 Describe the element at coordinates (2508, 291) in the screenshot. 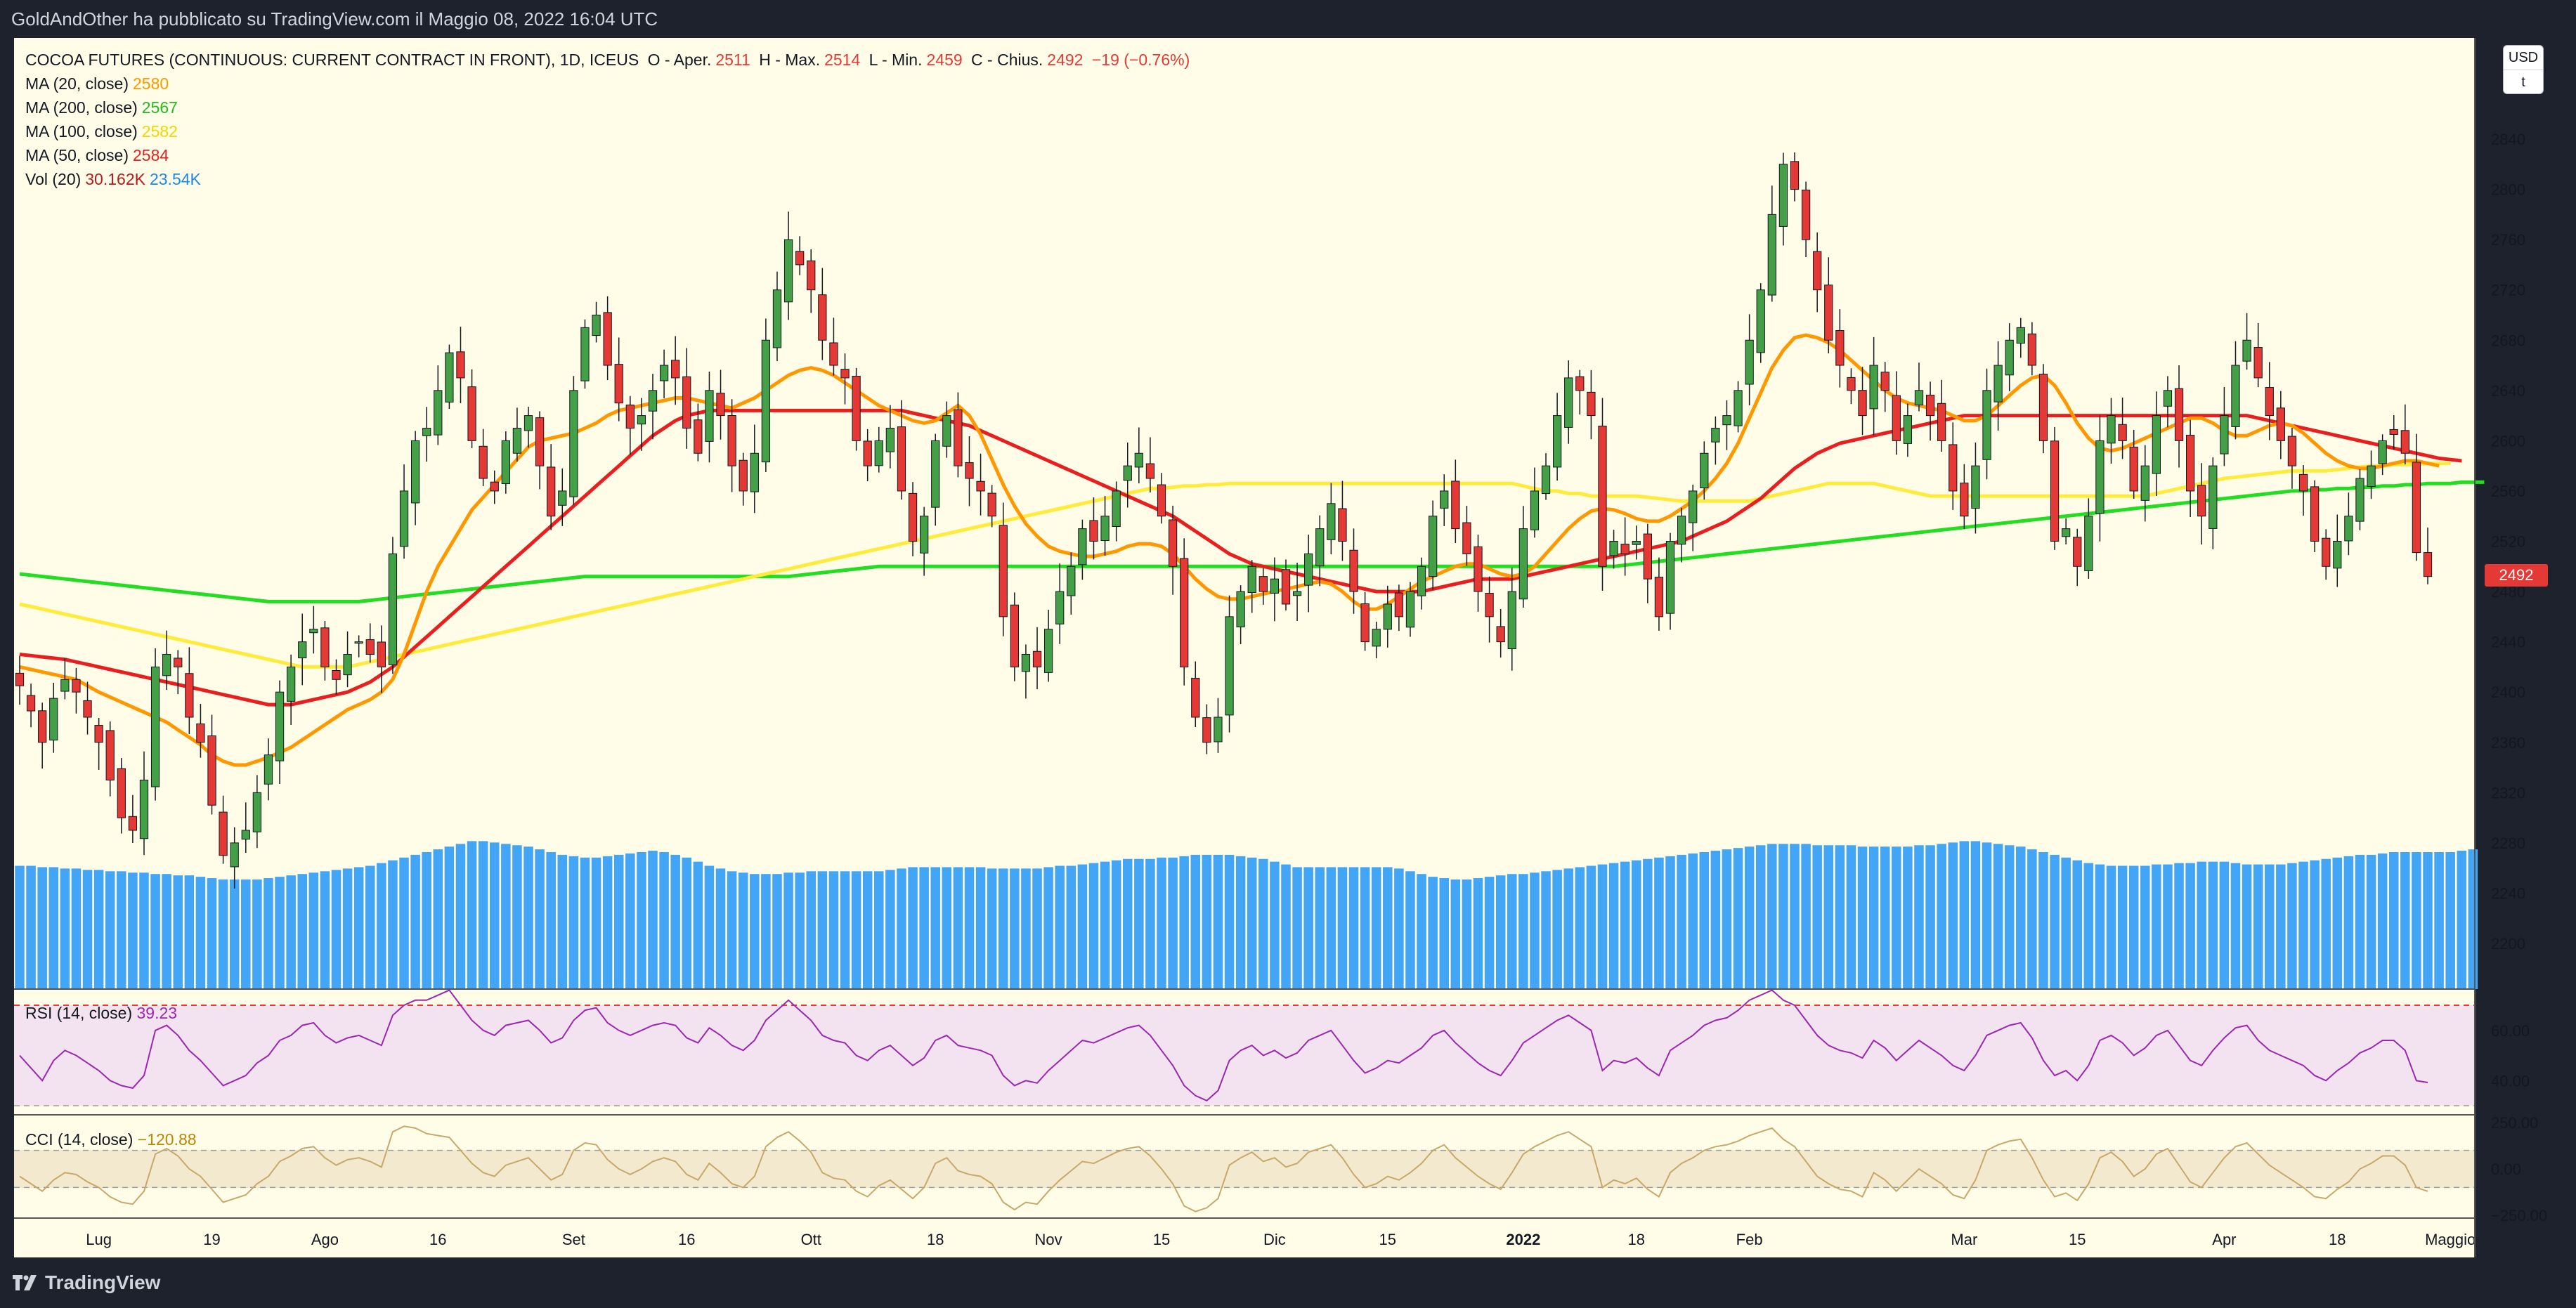

I see `price-axis-label: 2720` at that location.